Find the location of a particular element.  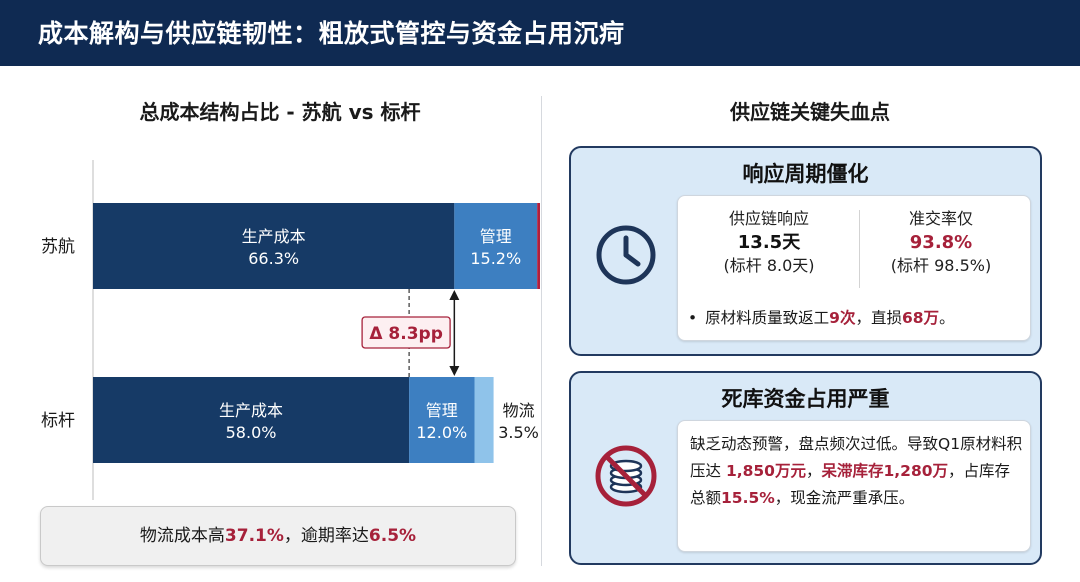

delta-annotation-label: Δ 8.3pp is located at coordinates (406, 334).